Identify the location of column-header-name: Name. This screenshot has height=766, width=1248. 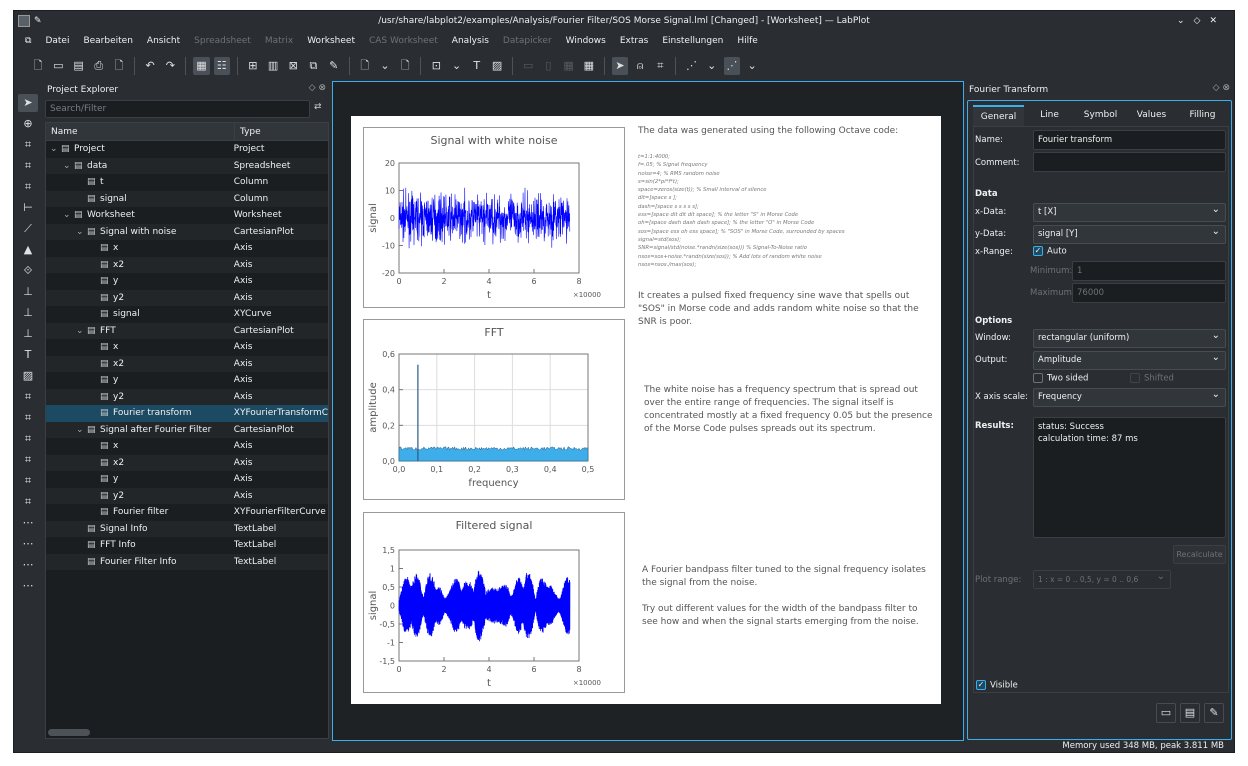
(140, 131).